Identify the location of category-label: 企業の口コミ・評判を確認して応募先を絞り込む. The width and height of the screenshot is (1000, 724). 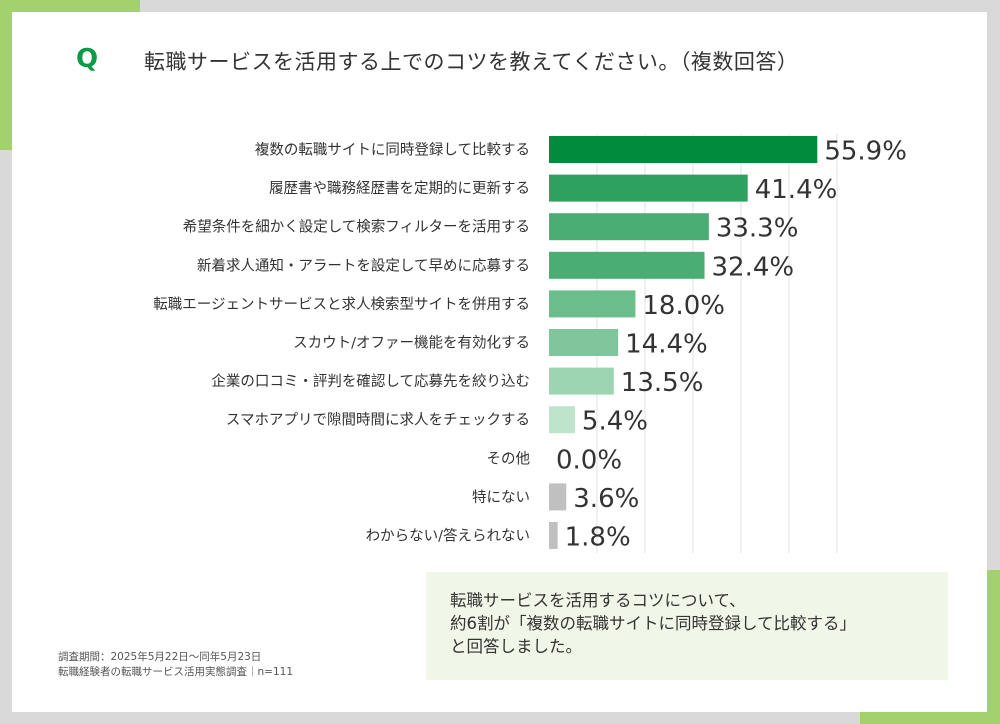
(370, 381).